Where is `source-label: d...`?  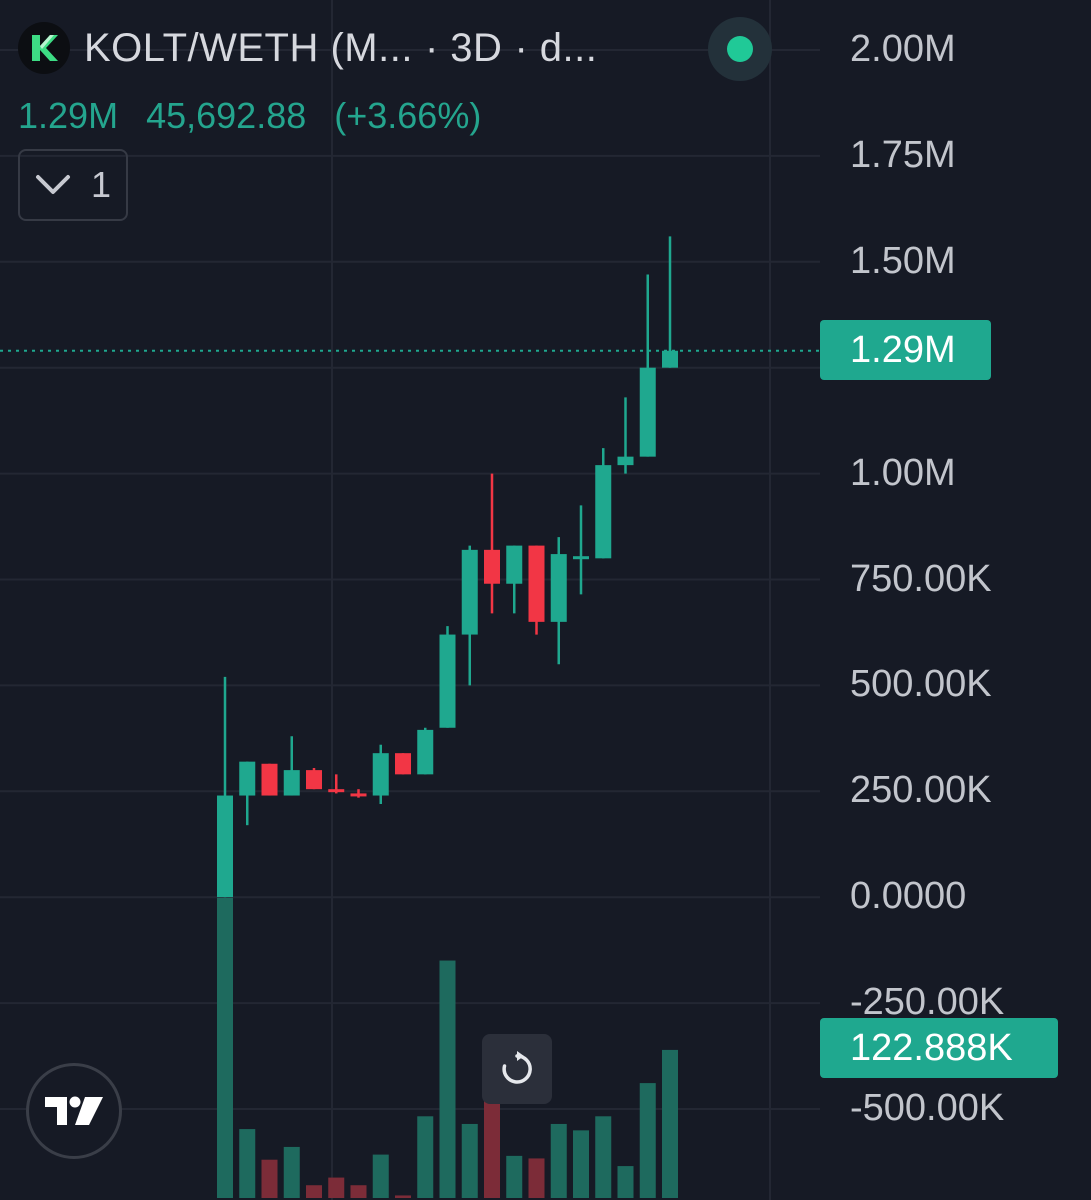 source-label: d... is located at coordinates (568, 47).